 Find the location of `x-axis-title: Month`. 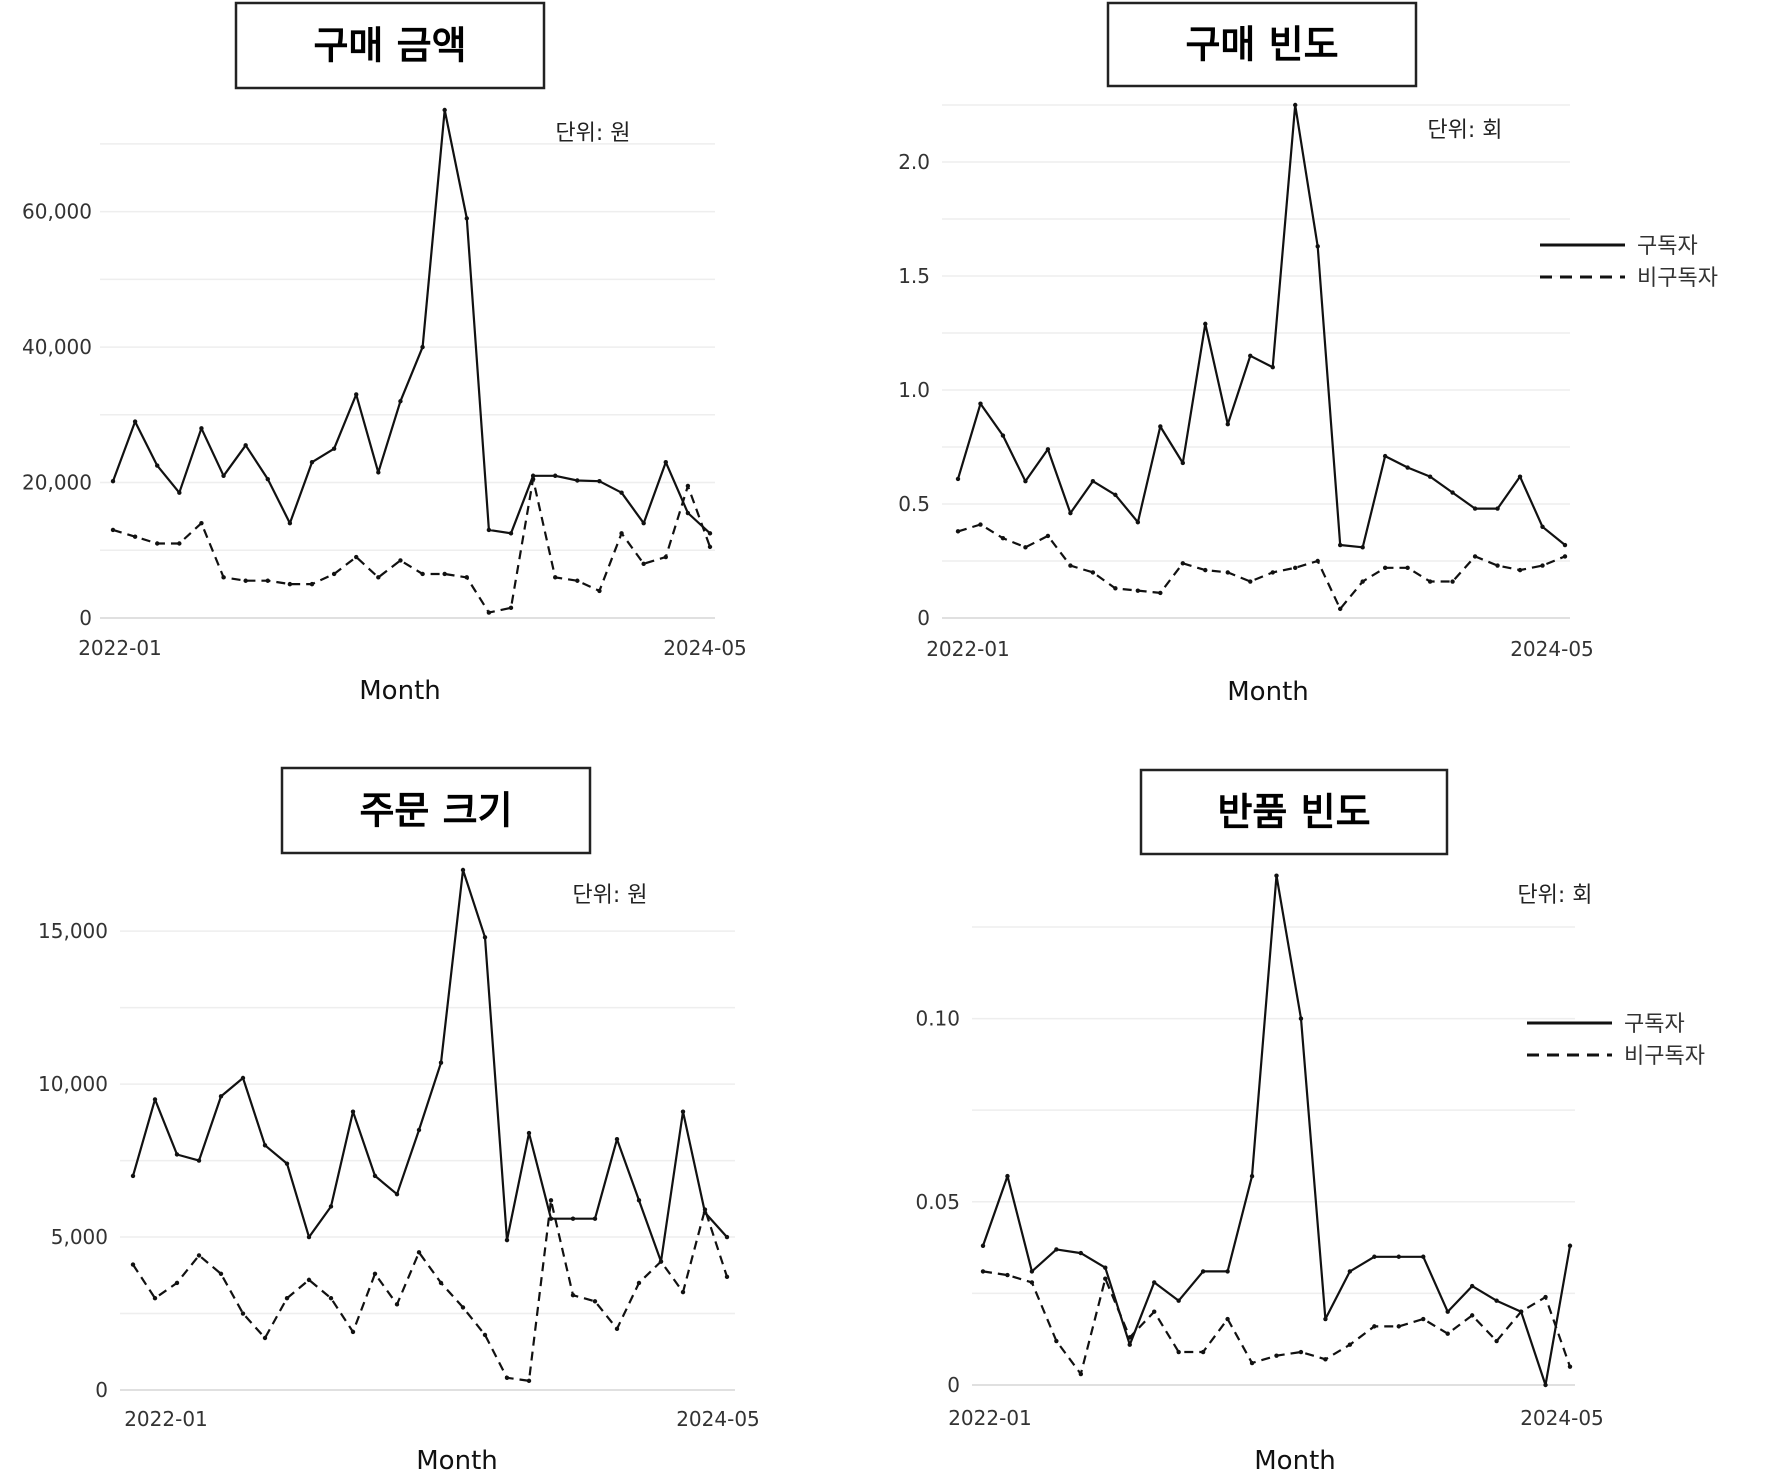

x-axis-title: Month is located at coordinates (457, 1461).